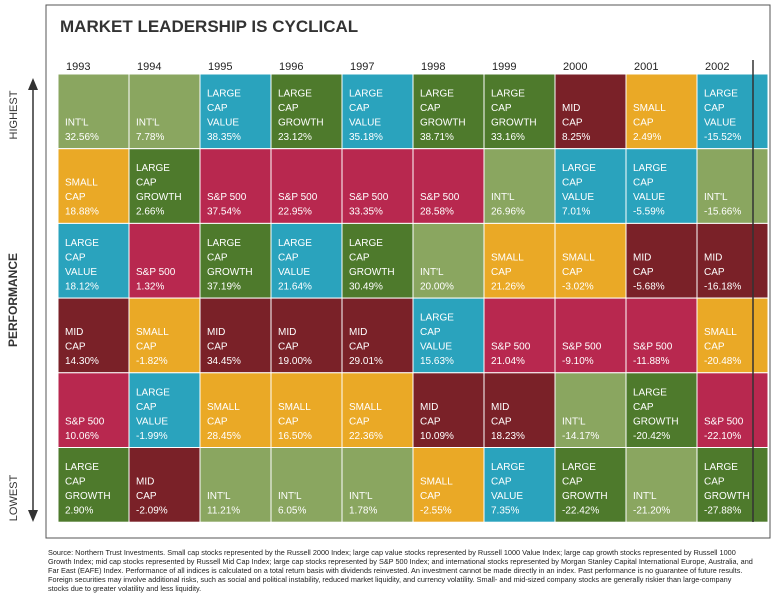  What do you see at coordinates (578, 286) in the screenshot?
I see `cell-value: -3.02%` at bounding box center [578, 286].